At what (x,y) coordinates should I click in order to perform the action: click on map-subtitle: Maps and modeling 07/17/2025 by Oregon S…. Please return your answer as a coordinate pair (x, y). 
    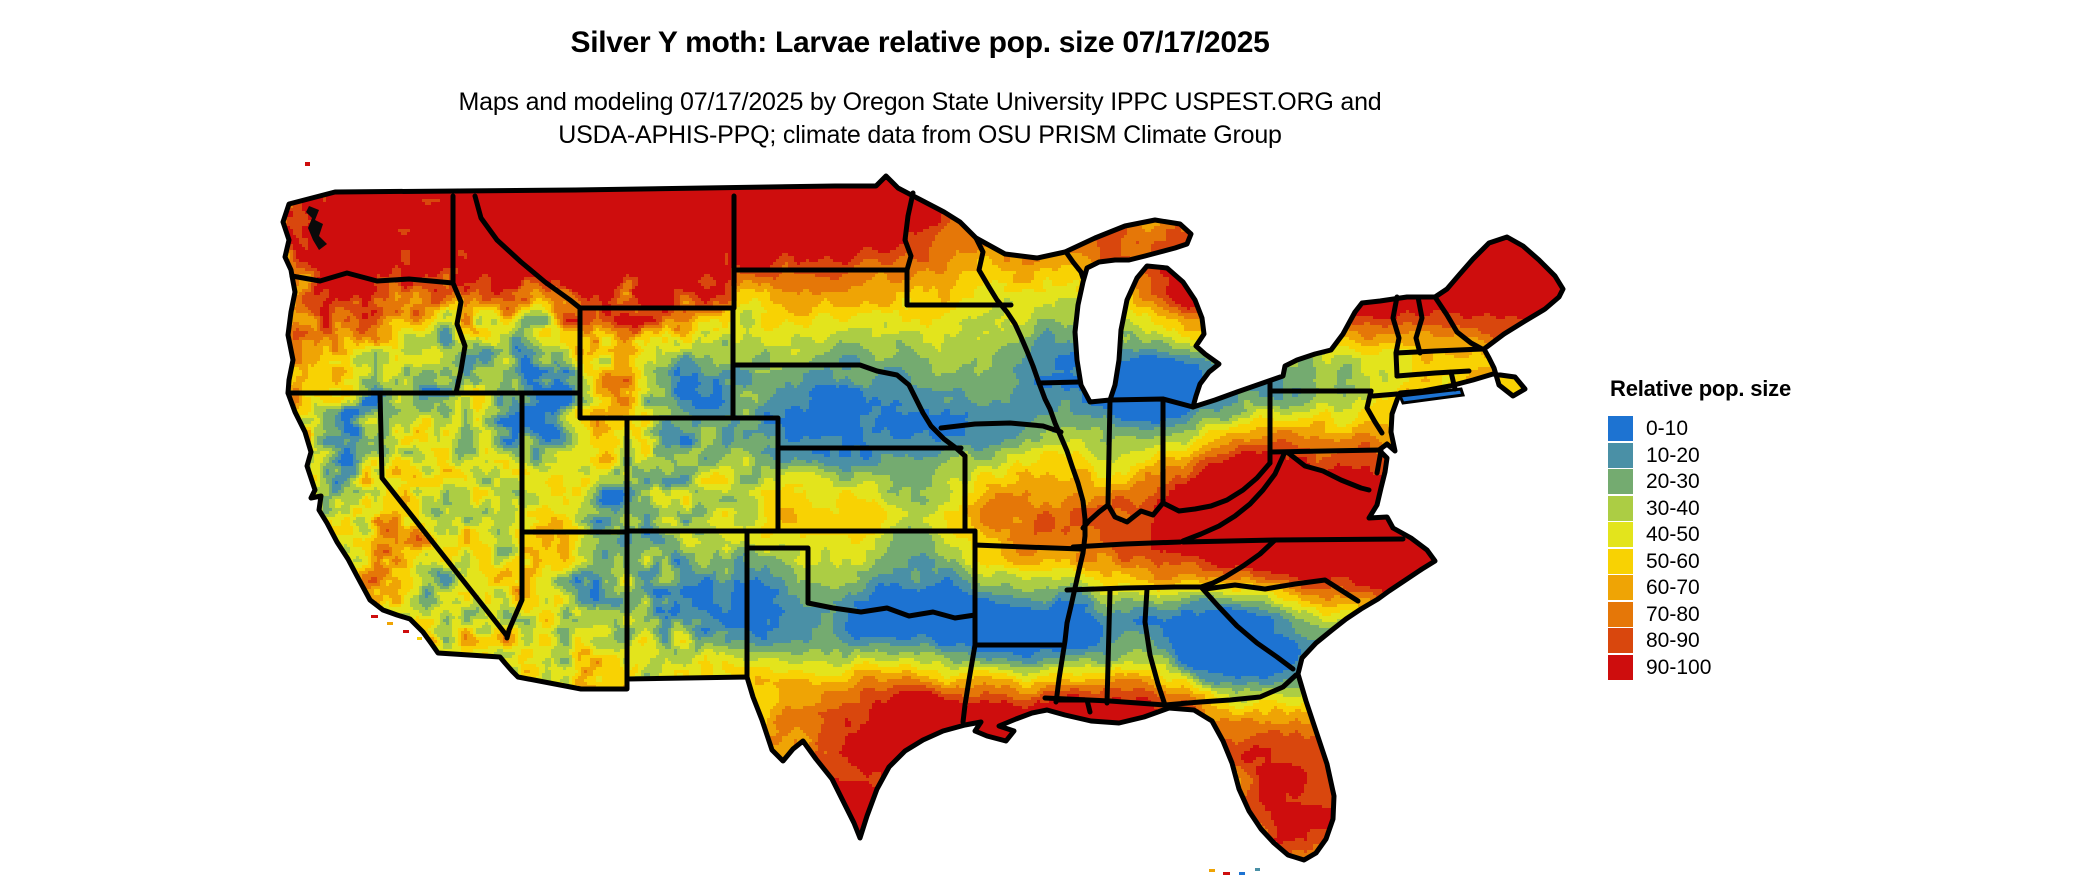
    Looking at the image, I should click on (920, 119).